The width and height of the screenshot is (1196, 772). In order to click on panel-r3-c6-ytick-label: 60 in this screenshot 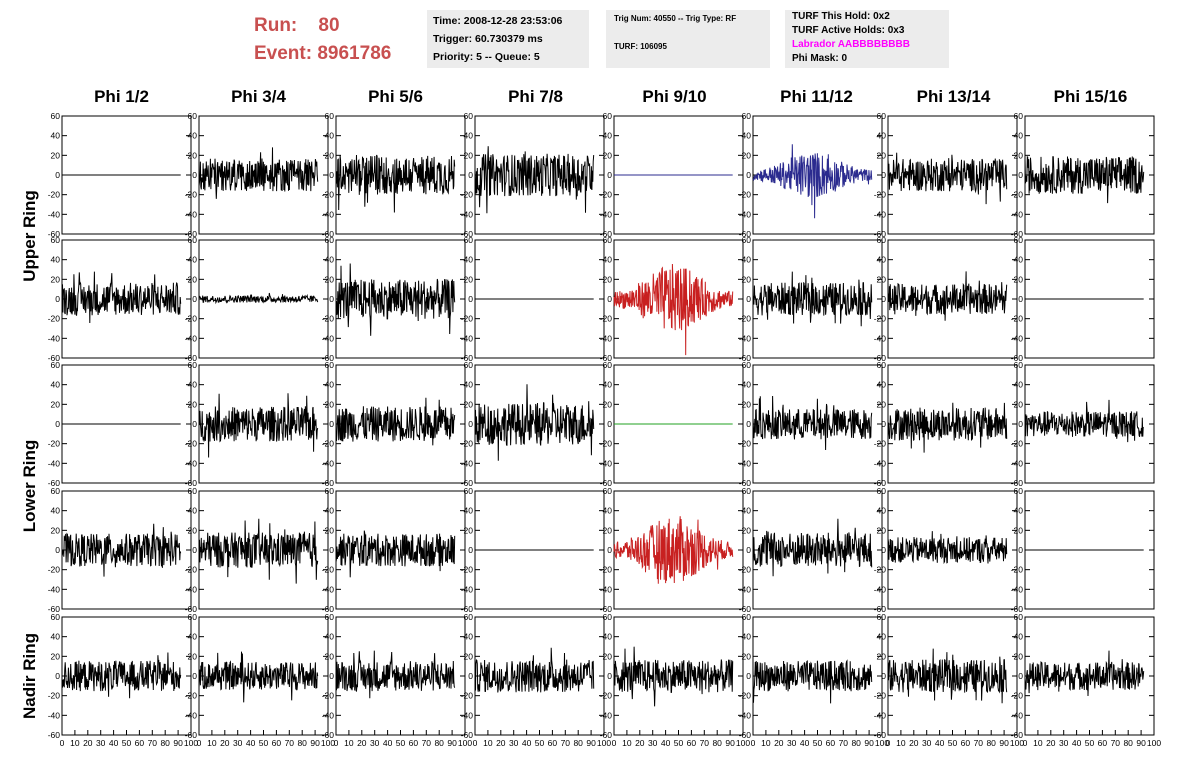, I will do `click(747, 365)`.